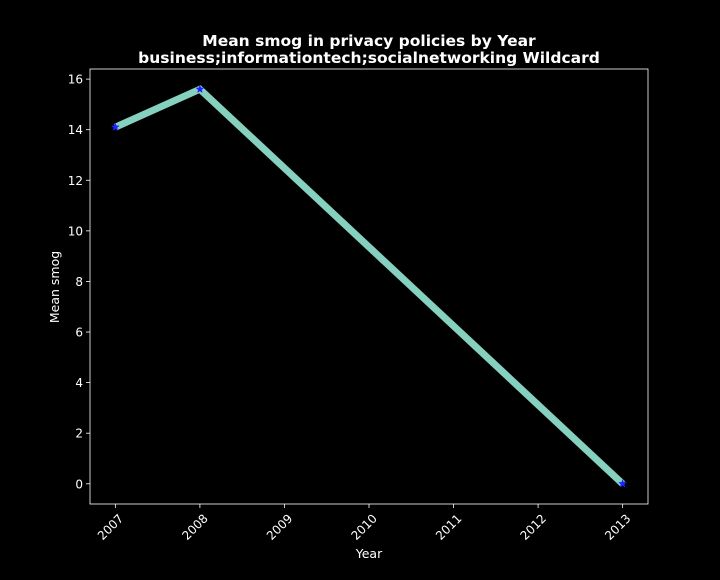 The image size is (720, 580). I want to click on y-tick-label: 4, so click(79, 383).